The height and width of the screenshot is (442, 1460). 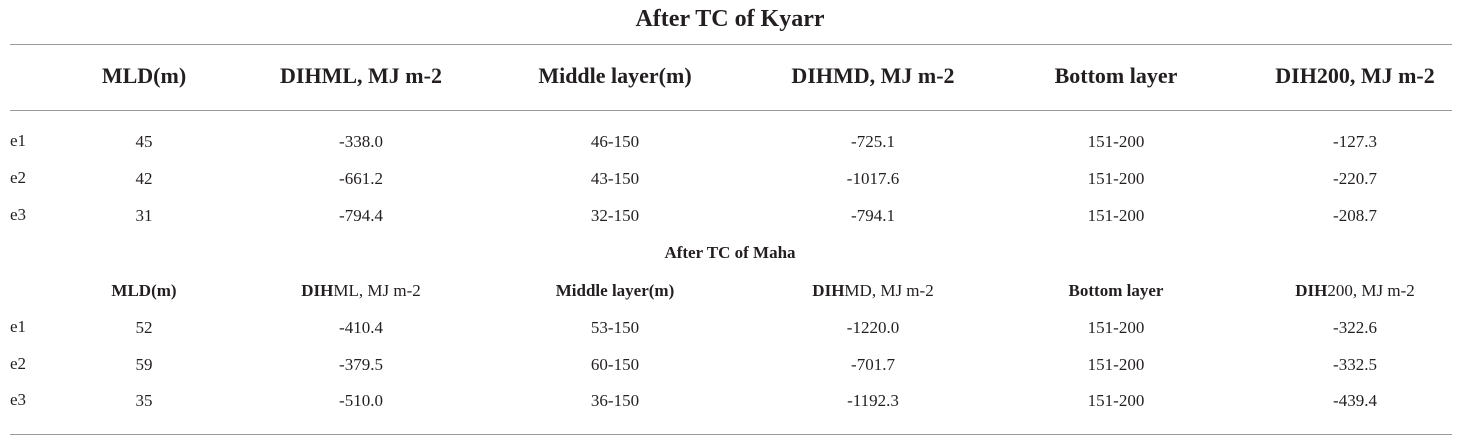 What do you see at coordinates (615, 178) in the screenshot?
I see `cell-middle-layer: 43-150` at bounding box center [615, 178].